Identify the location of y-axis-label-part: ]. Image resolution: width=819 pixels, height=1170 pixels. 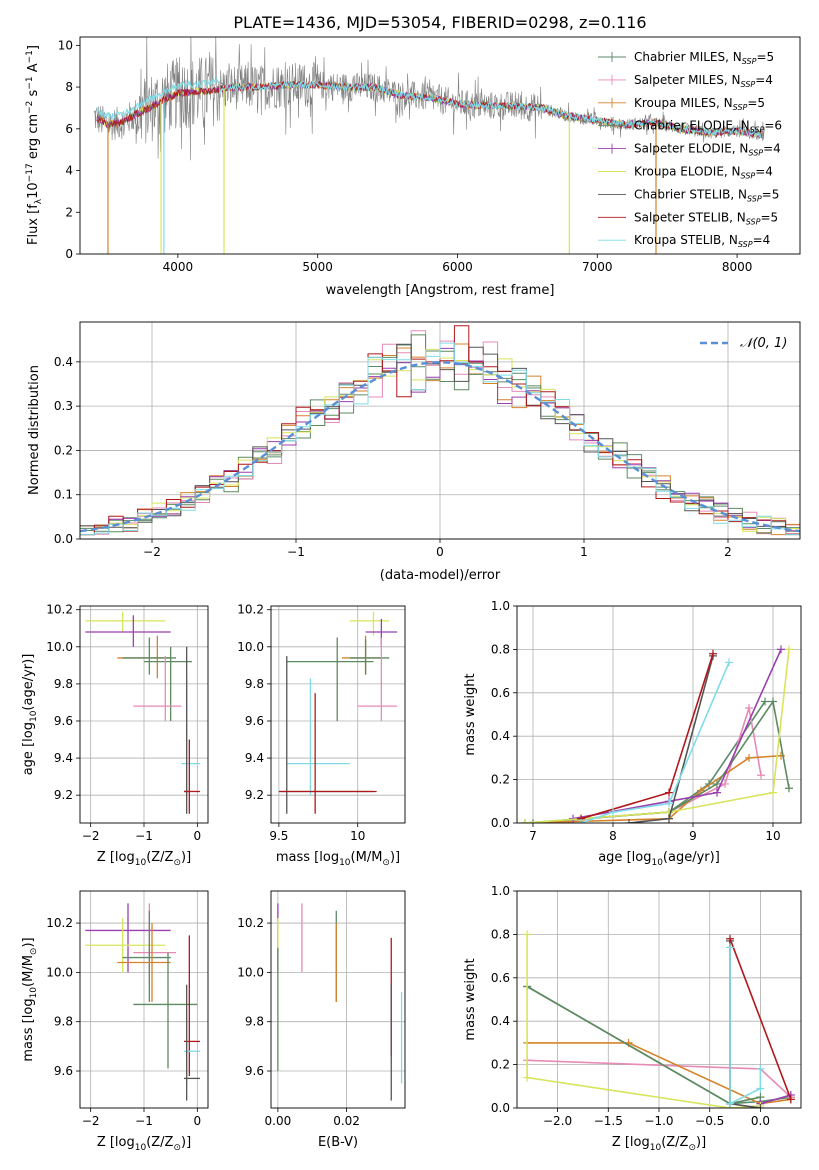
(33, 47).